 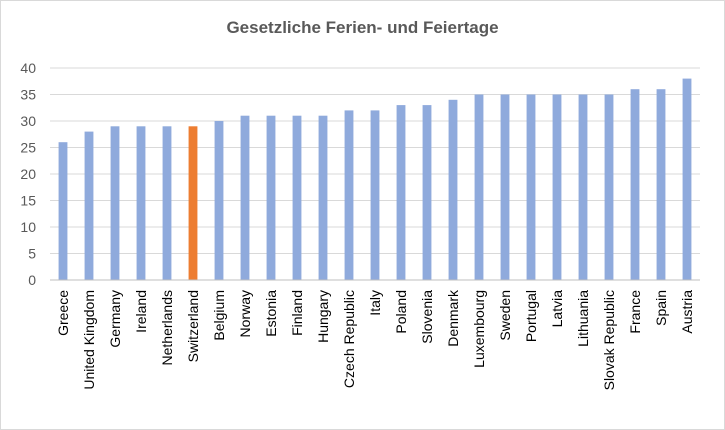 What do you see at coordinates (453, 318) in the screenshot?
I see `category-label: Denmark` at bounding box center [453, 318].